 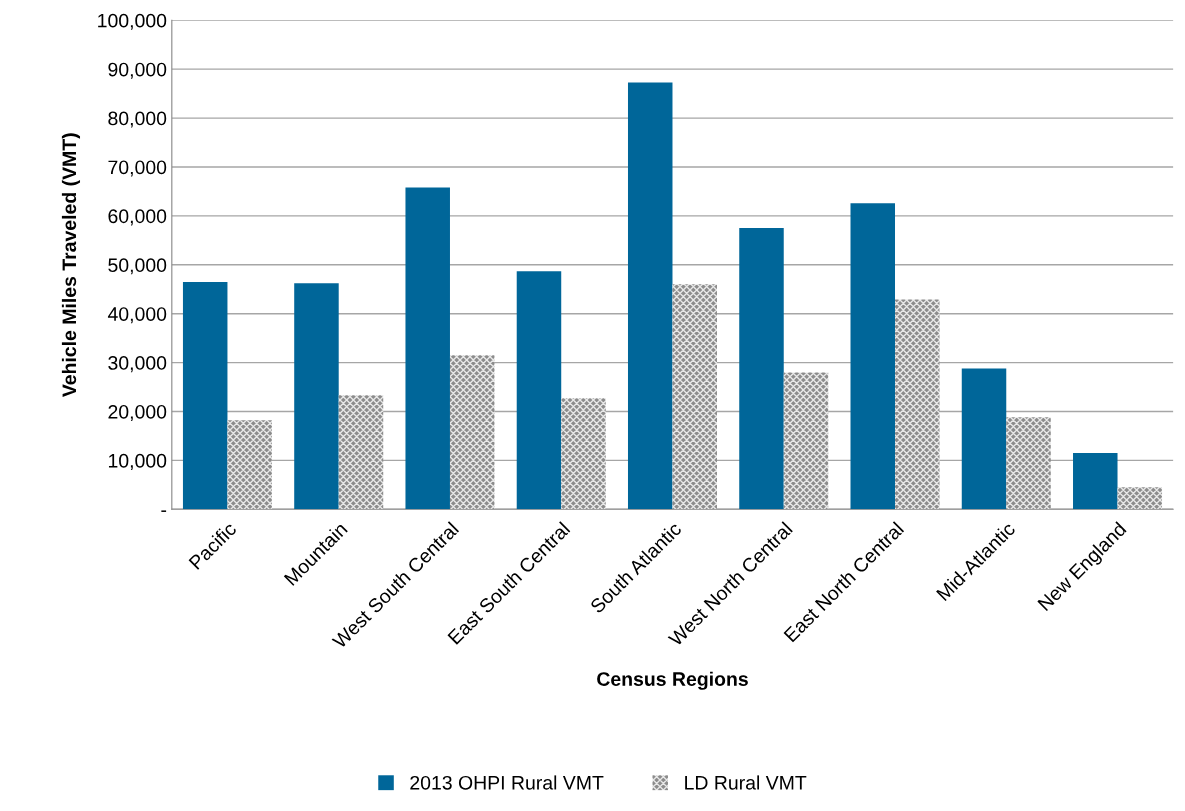 I want to click on legend-label: LD Rural VMT, so click(x=746, y=782).